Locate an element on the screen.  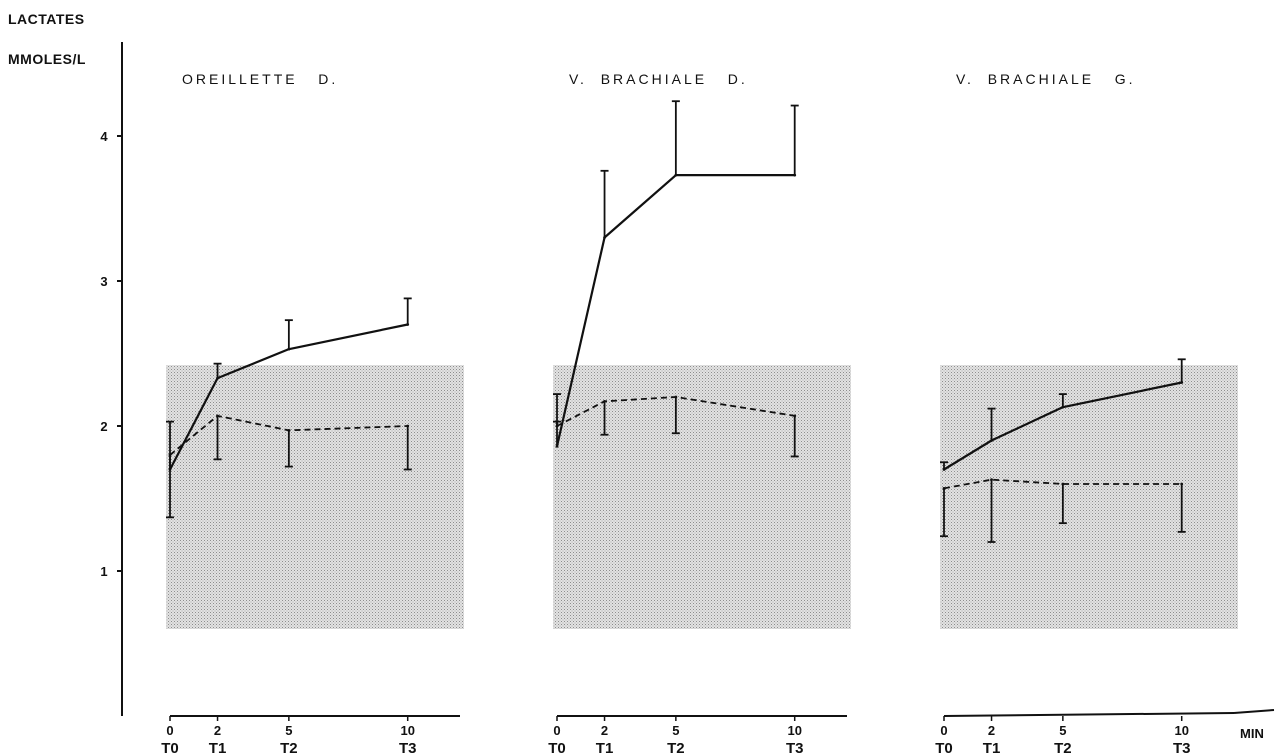
y-axis-title: LACTATES is located at coordinates (46, 19).